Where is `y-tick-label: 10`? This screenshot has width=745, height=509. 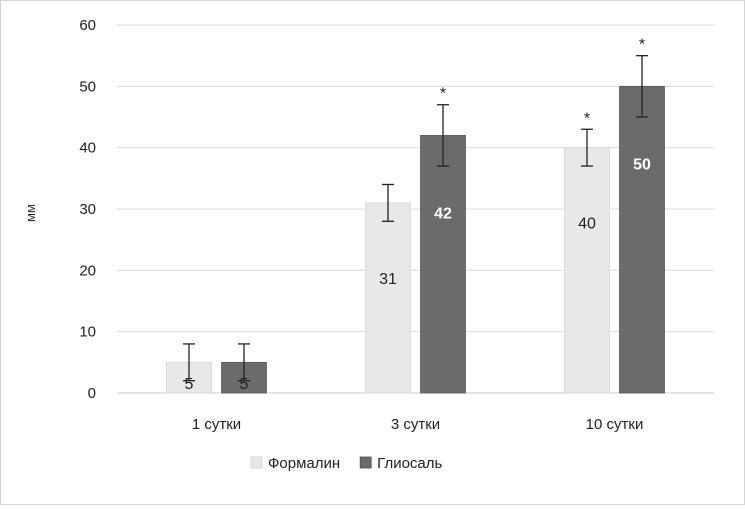
y-tick-label: 10 is located at coordinates (87, 332).